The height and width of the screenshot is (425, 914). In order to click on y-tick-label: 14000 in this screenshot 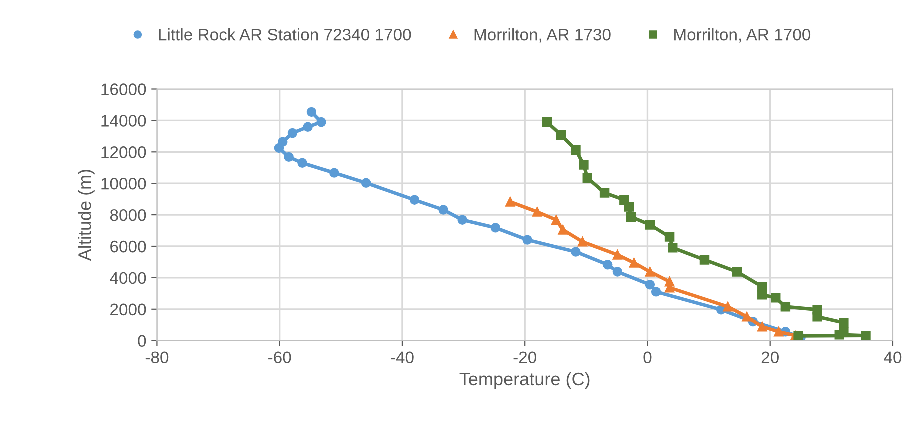, I will do `click(124, 121)`.